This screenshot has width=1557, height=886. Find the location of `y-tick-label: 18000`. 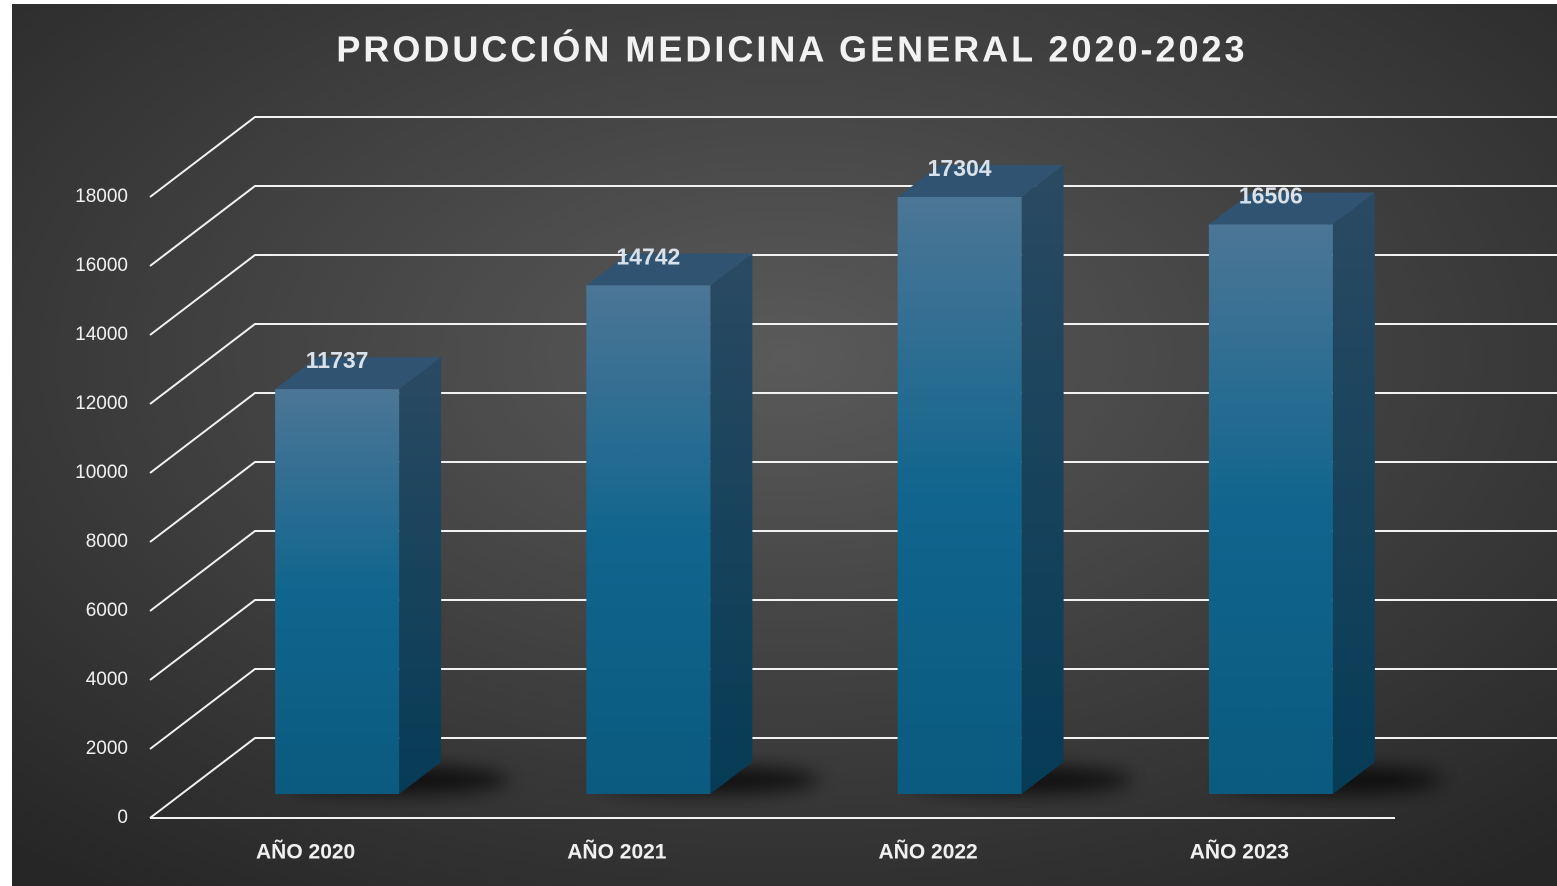

y-tick-label: 18000 is located at coordinates (101, 196).